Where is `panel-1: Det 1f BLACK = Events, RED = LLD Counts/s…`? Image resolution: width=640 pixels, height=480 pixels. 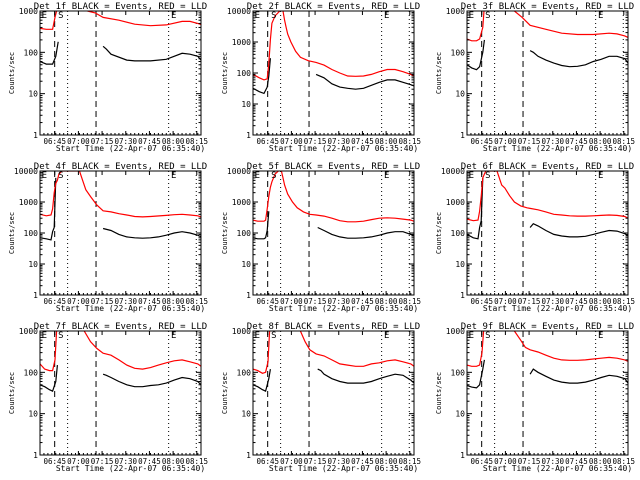
panel-1: Det 1f BLACK = Events, RED = LLD Counts/s… is located at coordinates (108, 77).